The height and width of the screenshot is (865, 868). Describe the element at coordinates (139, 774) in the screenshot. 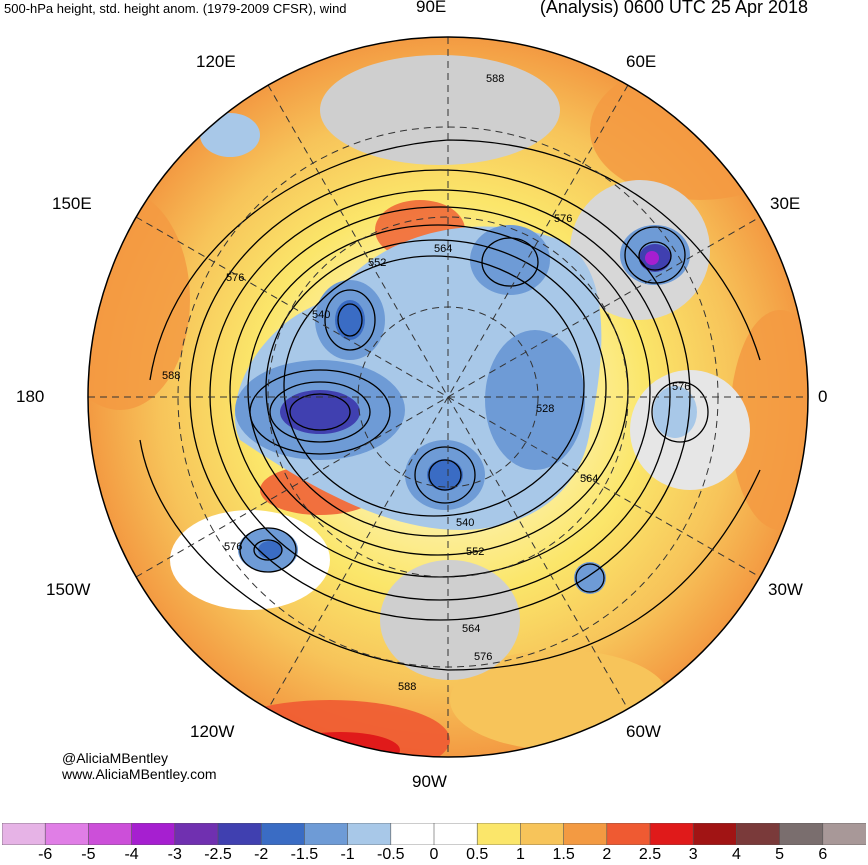

I see `credit-website: www.AliciaMBentley.com` at that location.